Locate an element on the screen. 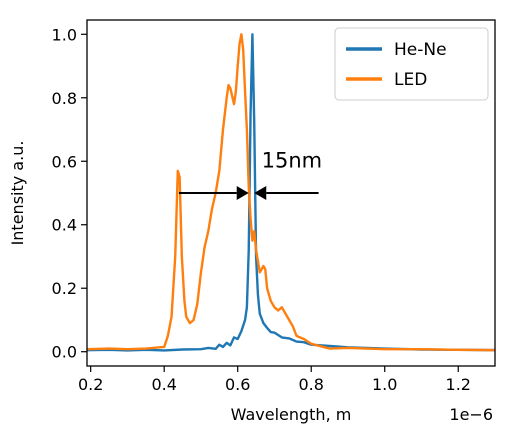 The height and width of the screenshot is (445, 518). y-tick-label: 0.2 is located at coordinates (64, 288).